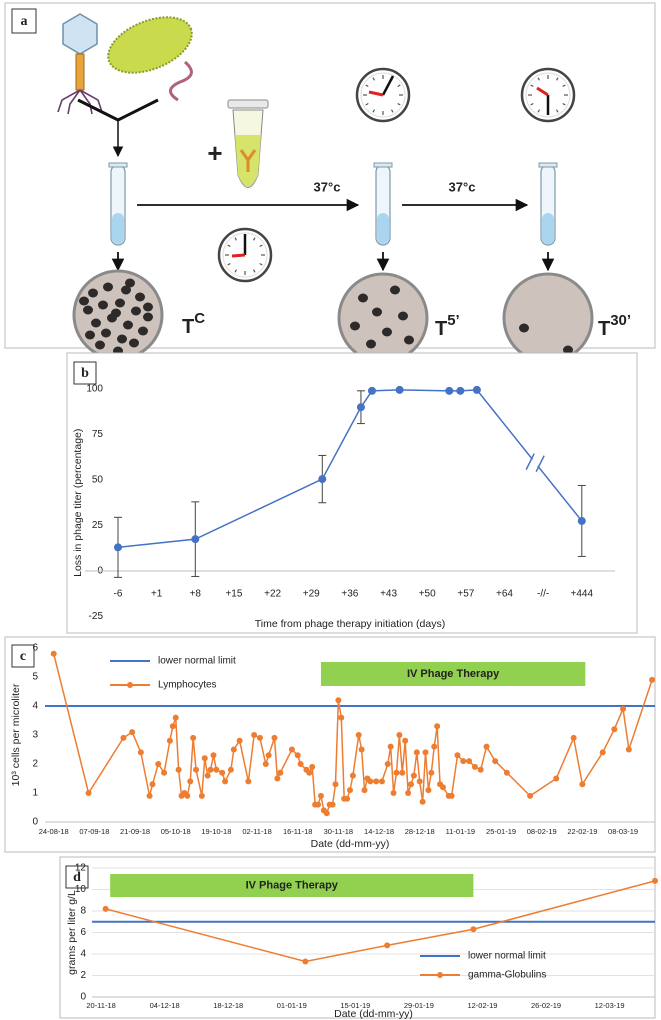 The width and height of the screenshot is (661, 1020). I want to click on merge-lines, so click(118, 128).